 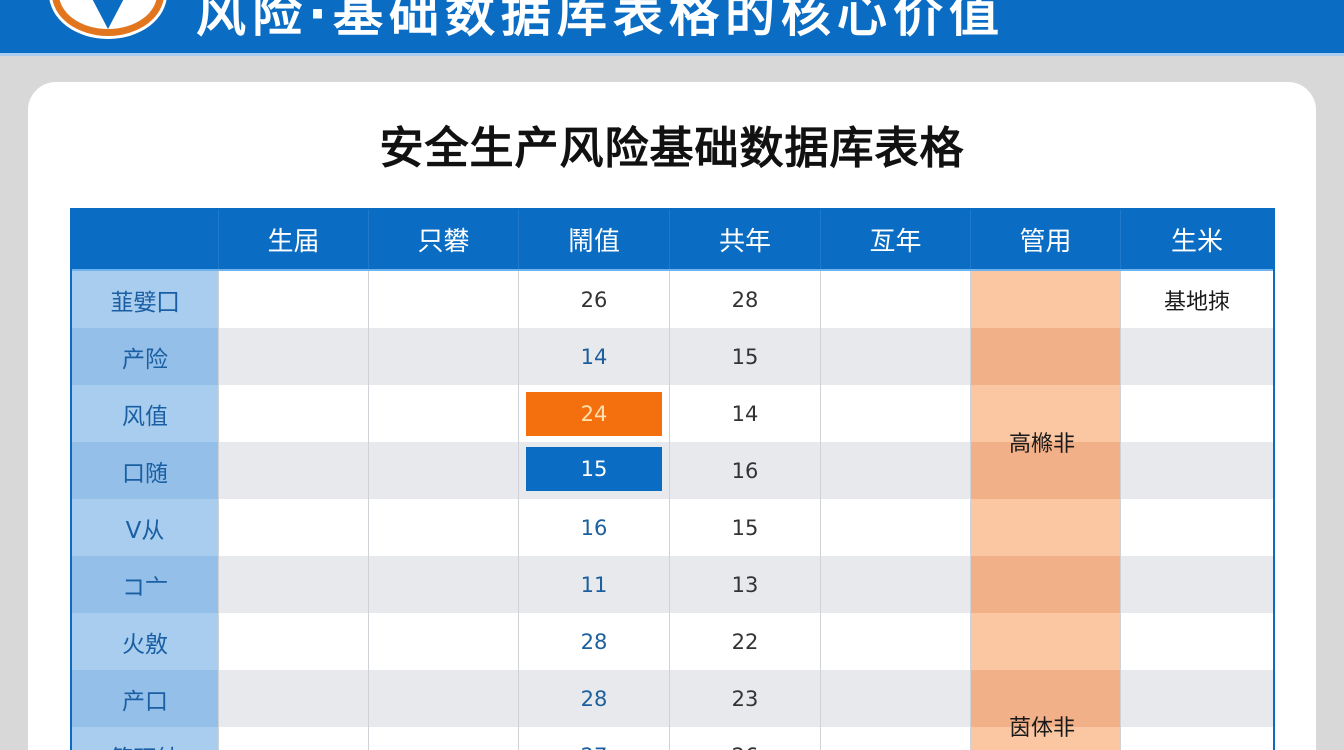 I want to click on column-header: 只礬, so click(x=444, y=239).